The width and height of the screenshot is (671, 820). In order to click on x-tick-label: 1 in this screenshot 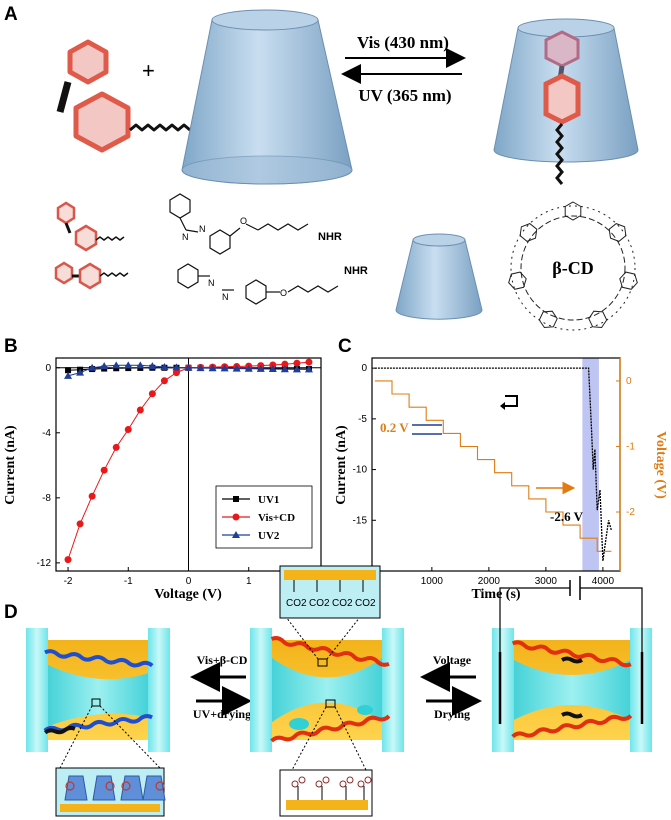, I will do `click(249, 581)`.